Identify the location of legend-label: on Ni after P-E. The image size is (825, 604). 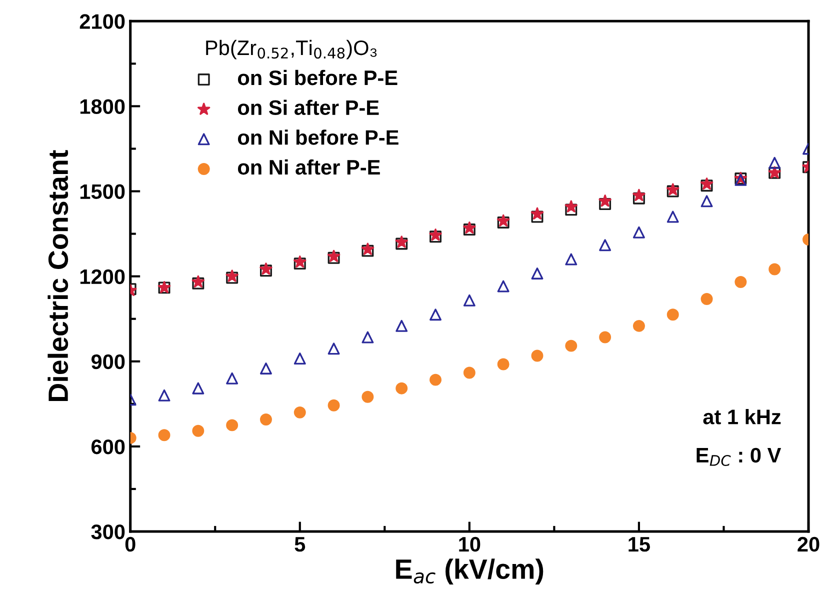
(309, 167).